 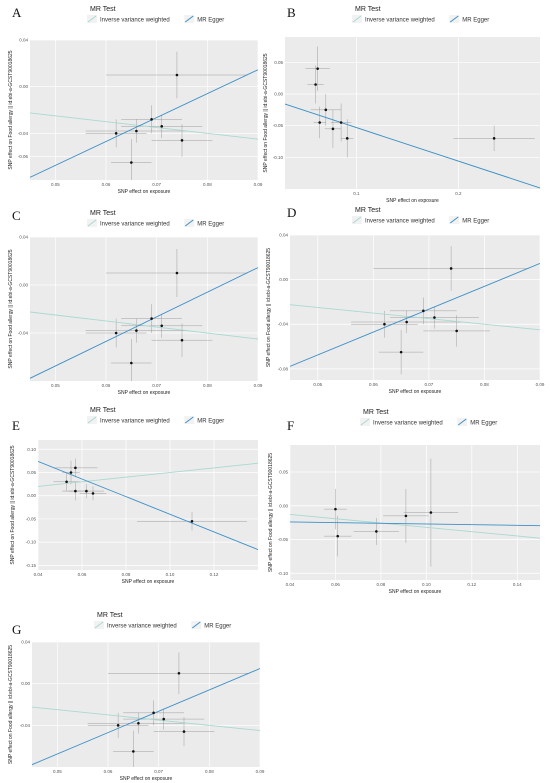 I want to click on y-tick-label: -0.15, so click(x=31, y=565).